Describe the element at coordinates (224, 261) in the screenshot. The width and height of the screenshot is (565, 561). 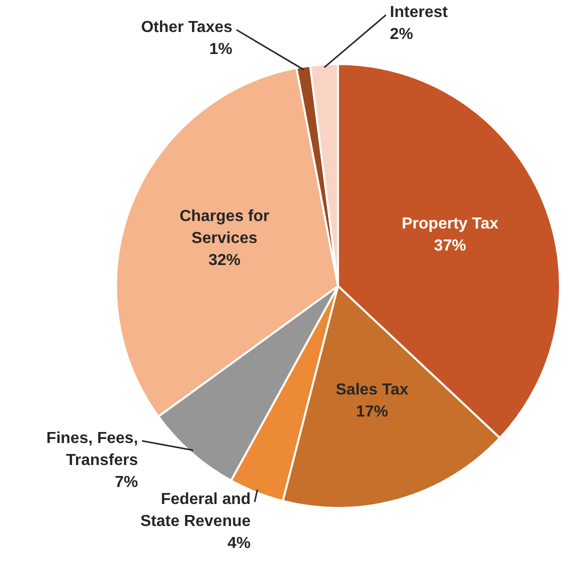
I see `data-label: 32%` at that location.